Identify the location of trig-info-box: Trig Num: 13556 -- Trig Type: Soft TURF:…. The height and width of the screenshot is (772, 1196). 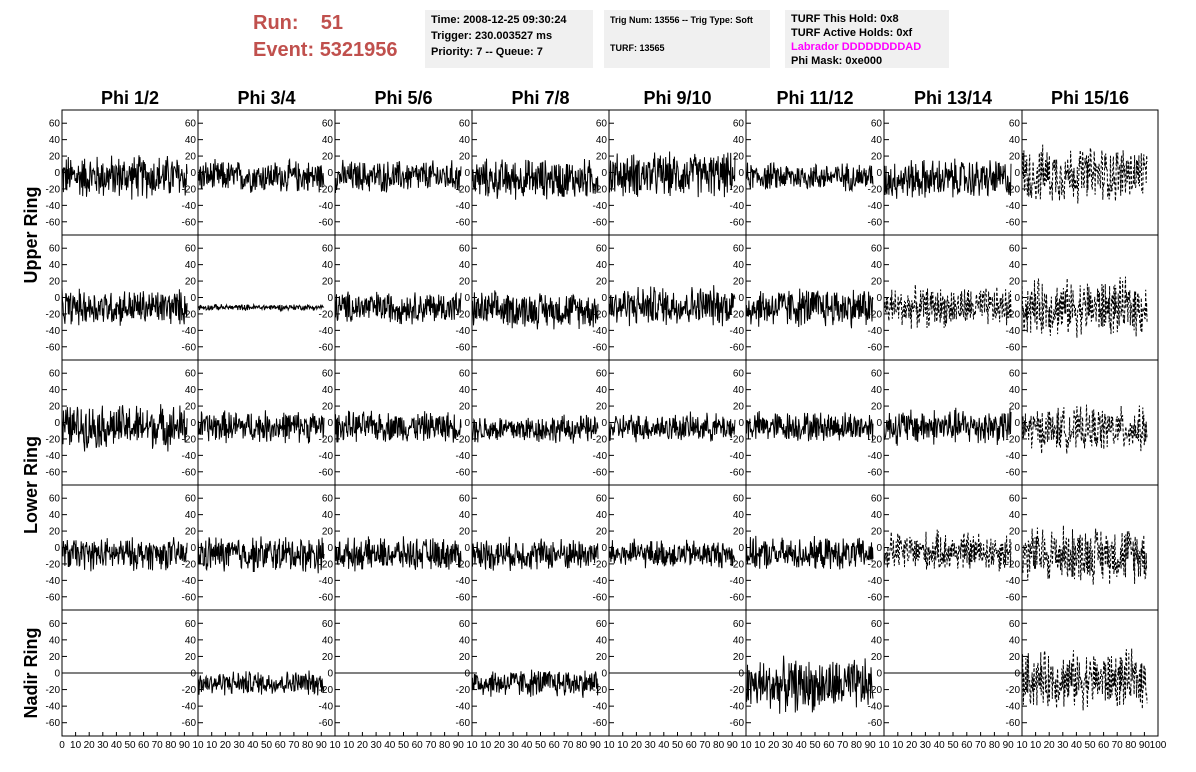
(687, 39).